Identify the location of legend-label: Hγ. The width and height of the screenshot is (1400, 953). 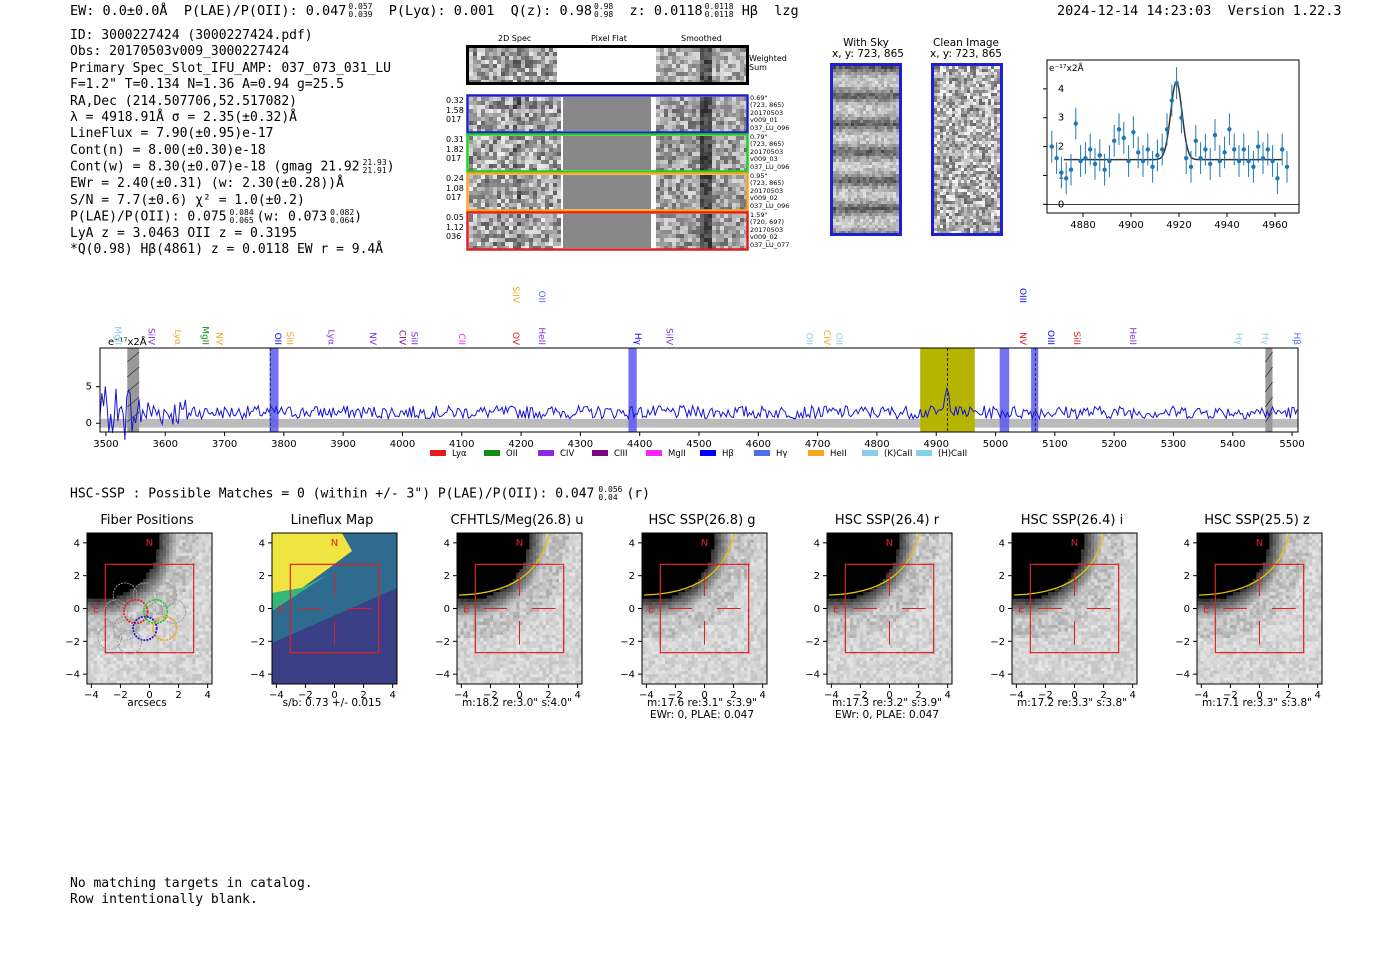
(781, 454).